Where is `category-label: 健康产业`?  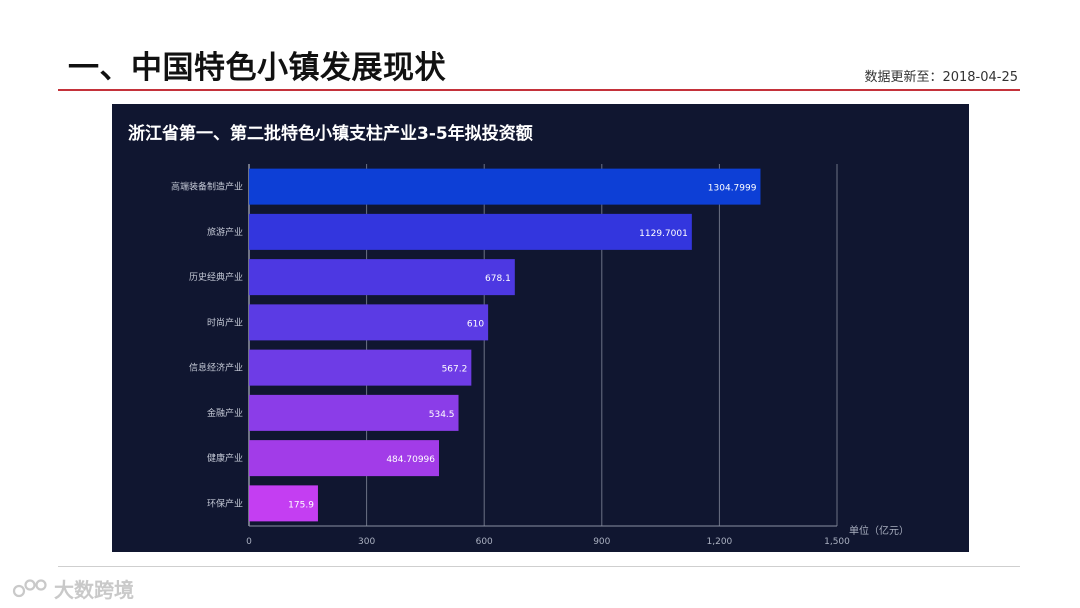 category-label: 健康产业 is located at coordinates (225, 458).